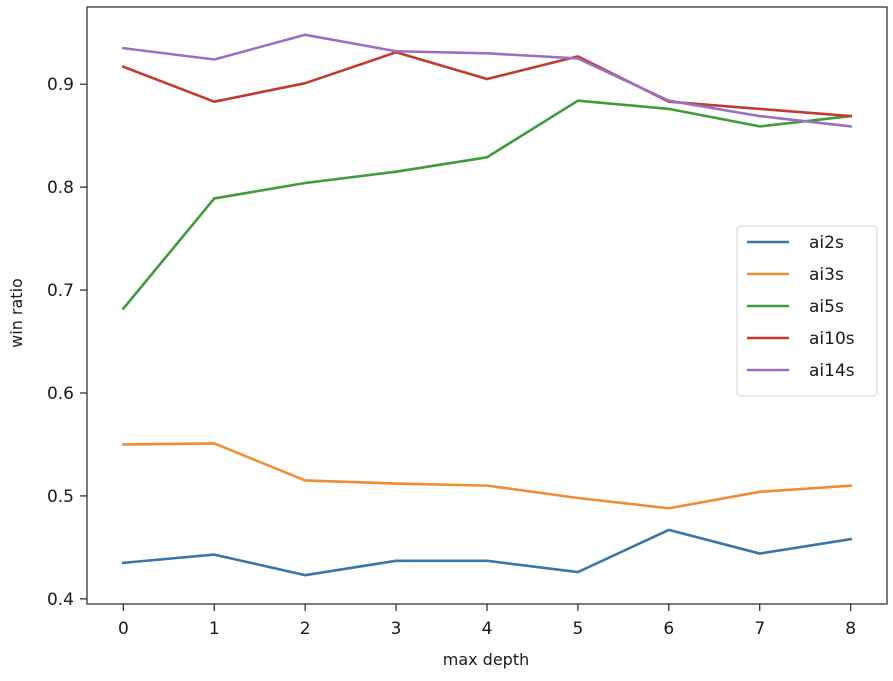  I want to click on y-tick-label: 0.9, so click(60, 85).